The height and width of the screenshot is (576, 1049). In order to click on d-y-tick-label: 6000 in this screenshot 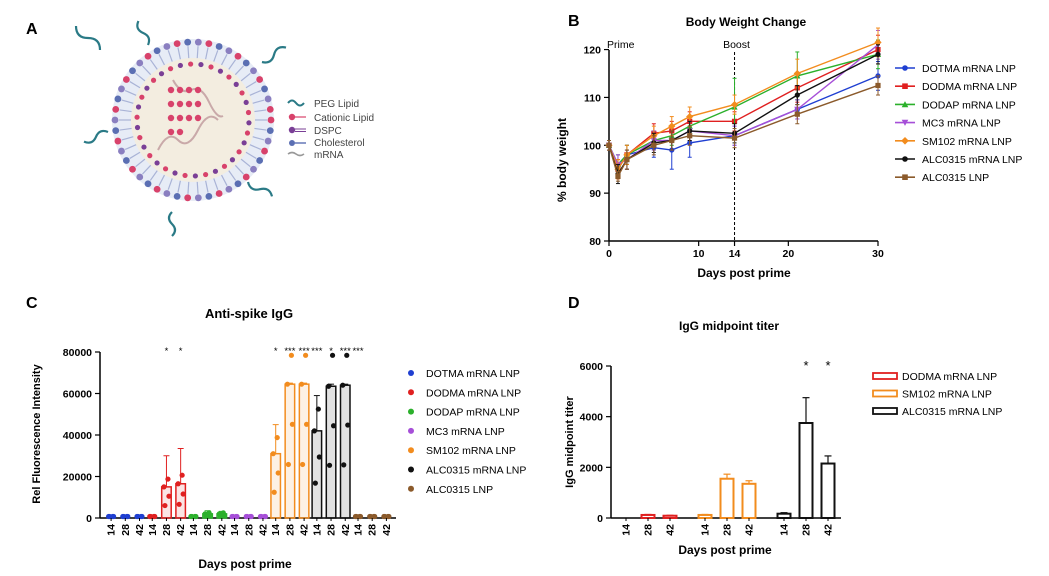, I will do `click(592, 367)`.